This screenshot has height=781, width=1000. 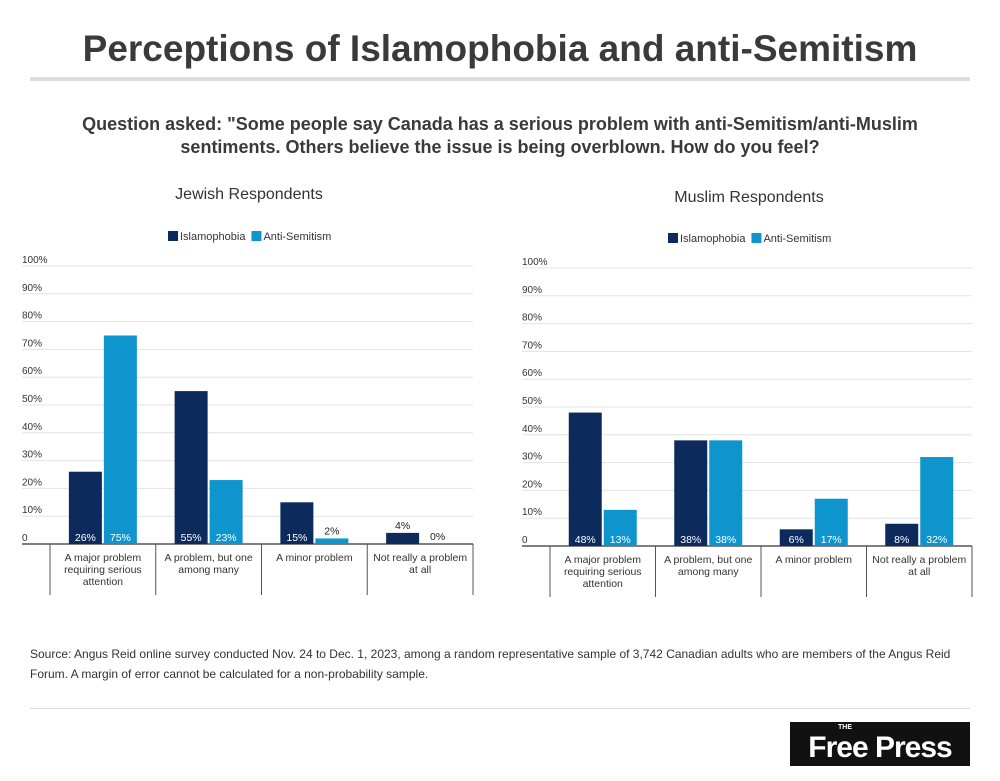 I want to click on data-label: 26%, so click(x=85, y=538).